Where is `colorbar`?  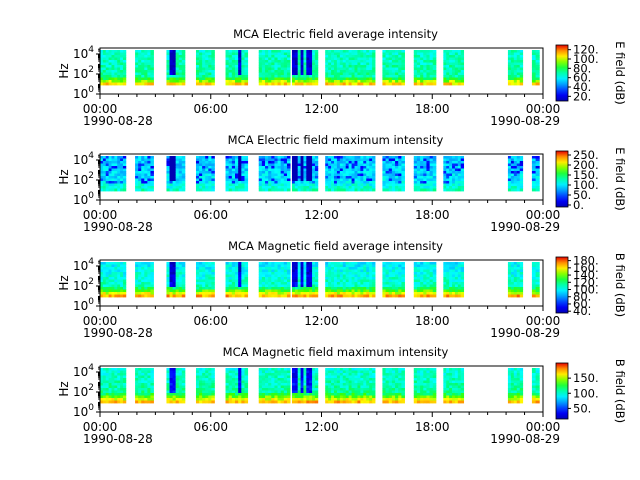 colorbar is located at coordinates (562, 285).